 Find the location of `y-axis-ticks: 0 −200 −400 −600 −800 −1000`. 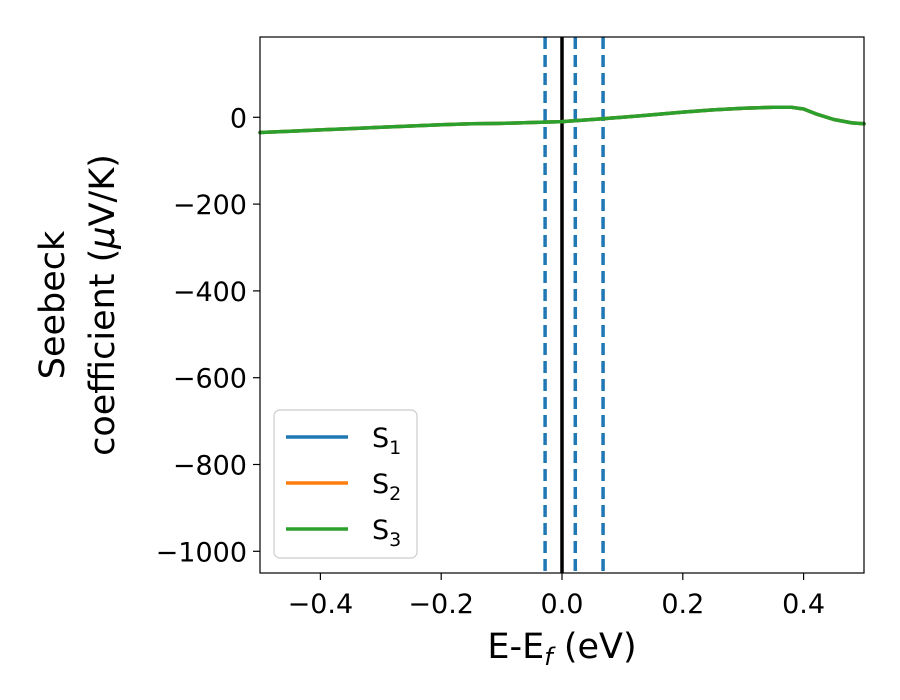

y-axis-ticks: 0 −200 −400 −600 −800 −1000 is located at coordinates (208, 335).